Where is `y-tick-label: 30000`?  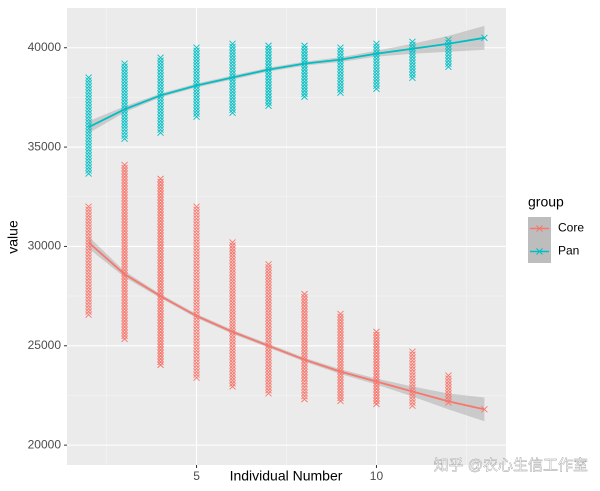 y-tick-label: 30000 is located at coordinates (45, 246).